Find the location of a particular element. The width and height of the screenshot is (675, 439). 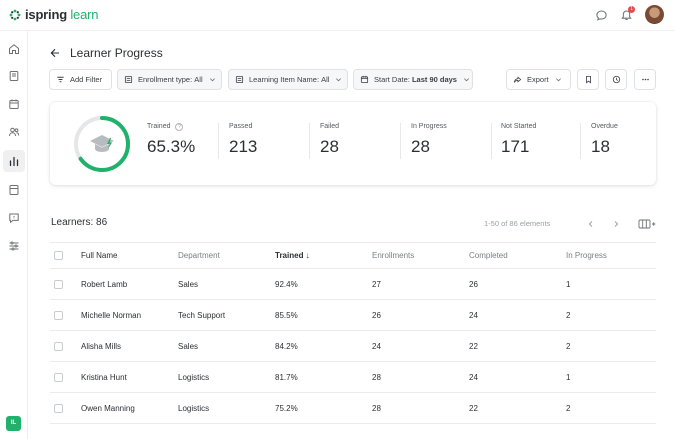

bookmark-icon is located at coordinates (588, 79).